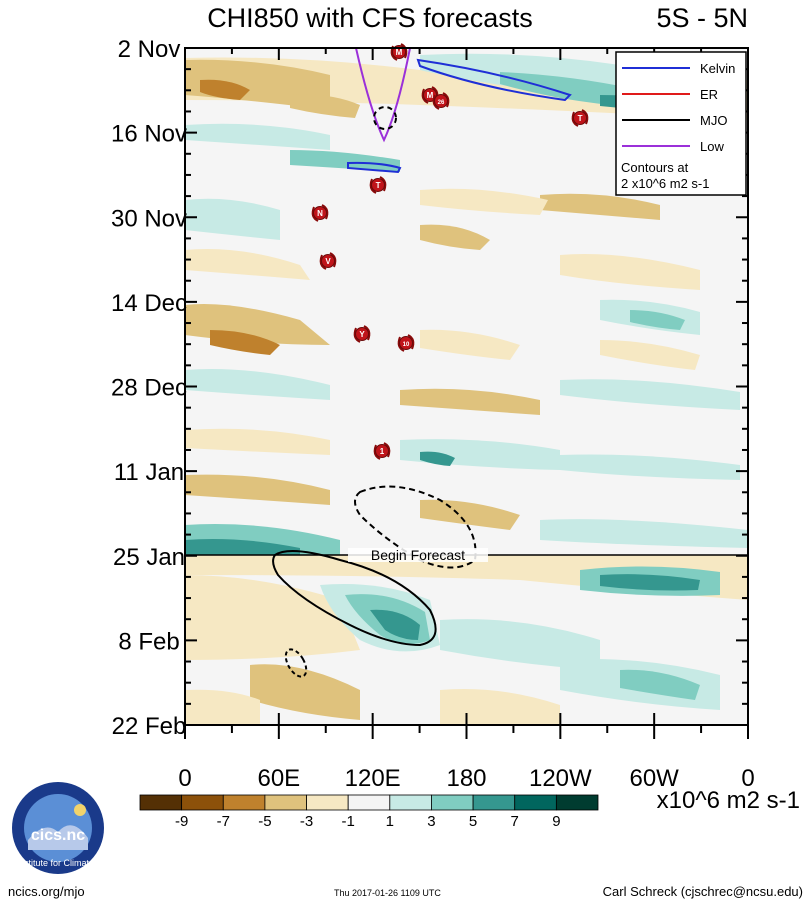 This screenshot has width=809, height=907. What do you see at coordinates (702, 891) in the screenshot?
I see `footer-author: Carl Schreck (cjschrec@ncsu.edu)` at bounding box center [702, 891].